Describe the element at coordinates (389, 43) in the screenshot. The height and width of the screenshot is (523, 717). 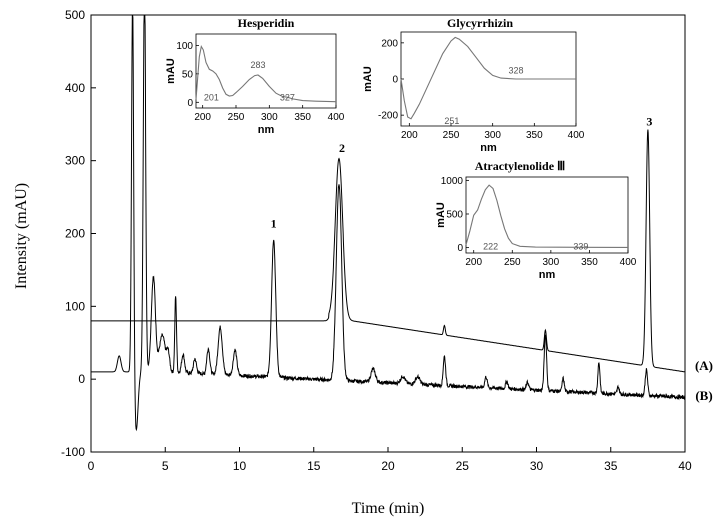
I see `inset-y-tick-label: 200` at that location.